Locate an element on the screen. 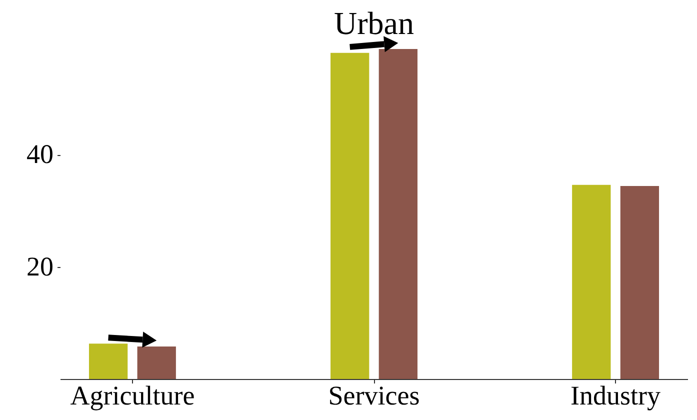 This screenshot has width=697, height=420. x-tick-label: Agriculture is located at coordinates (132, 395).